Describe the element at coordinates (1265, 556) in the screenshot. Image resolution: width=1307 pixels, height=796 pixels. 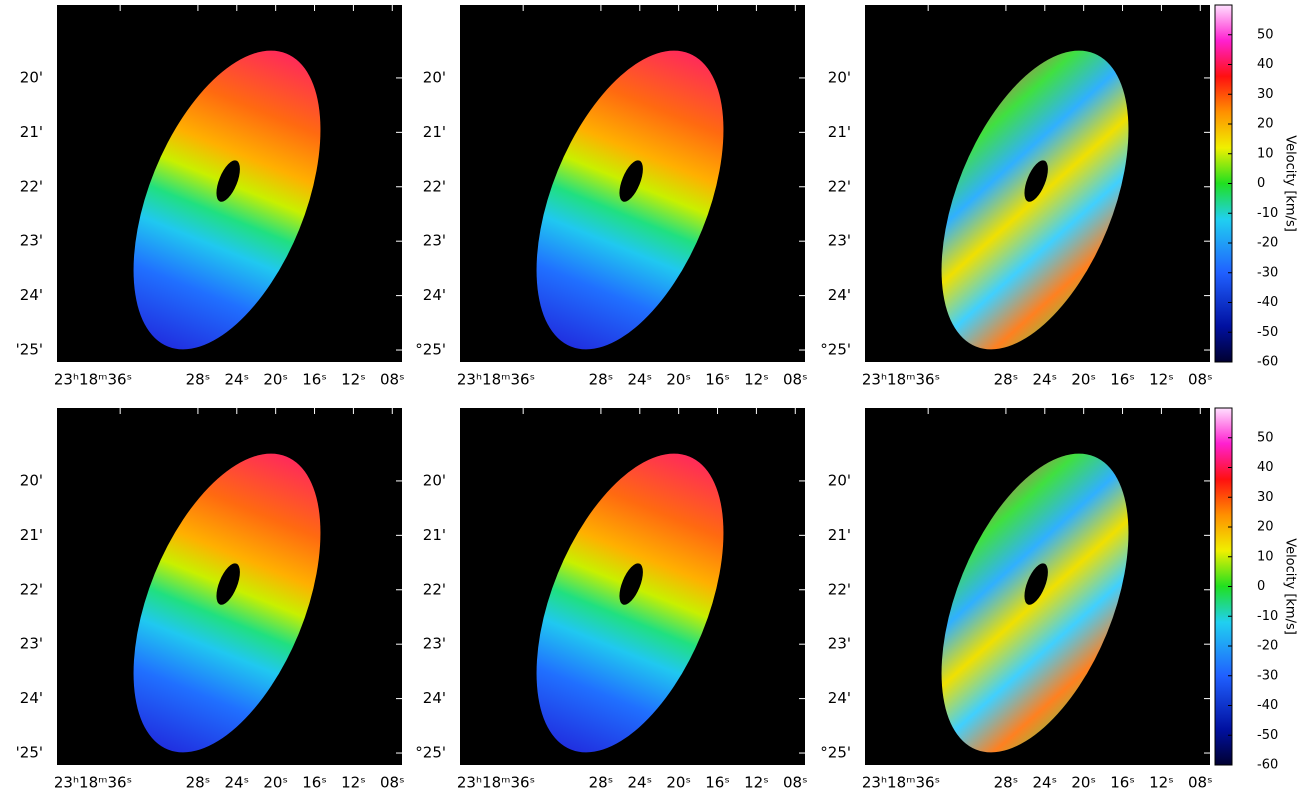
I see `colorbar-tick-label: 10` at that location.